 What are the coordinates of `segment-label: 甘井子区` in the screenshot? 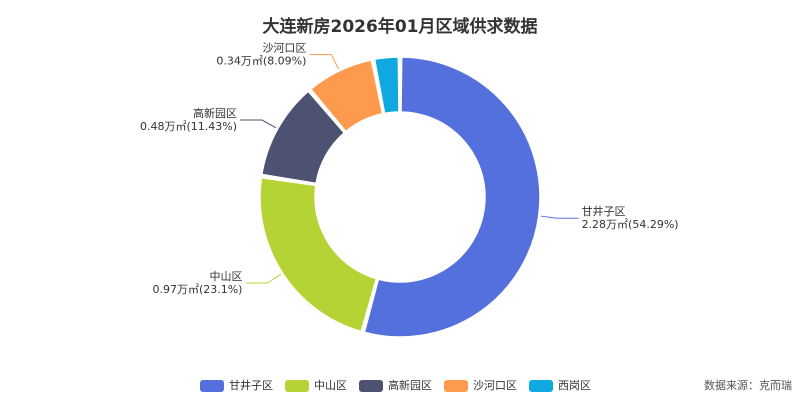 It's located at (604, 211).